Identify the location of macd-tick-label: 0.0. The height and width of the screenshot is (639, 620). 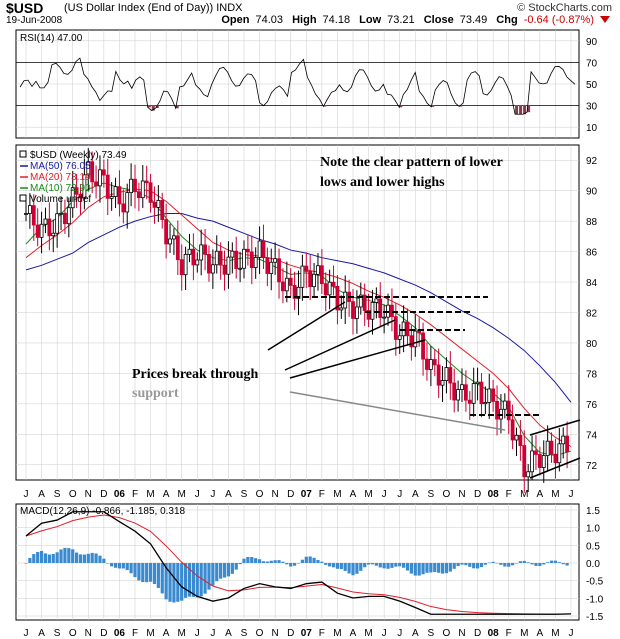
(593, 564).